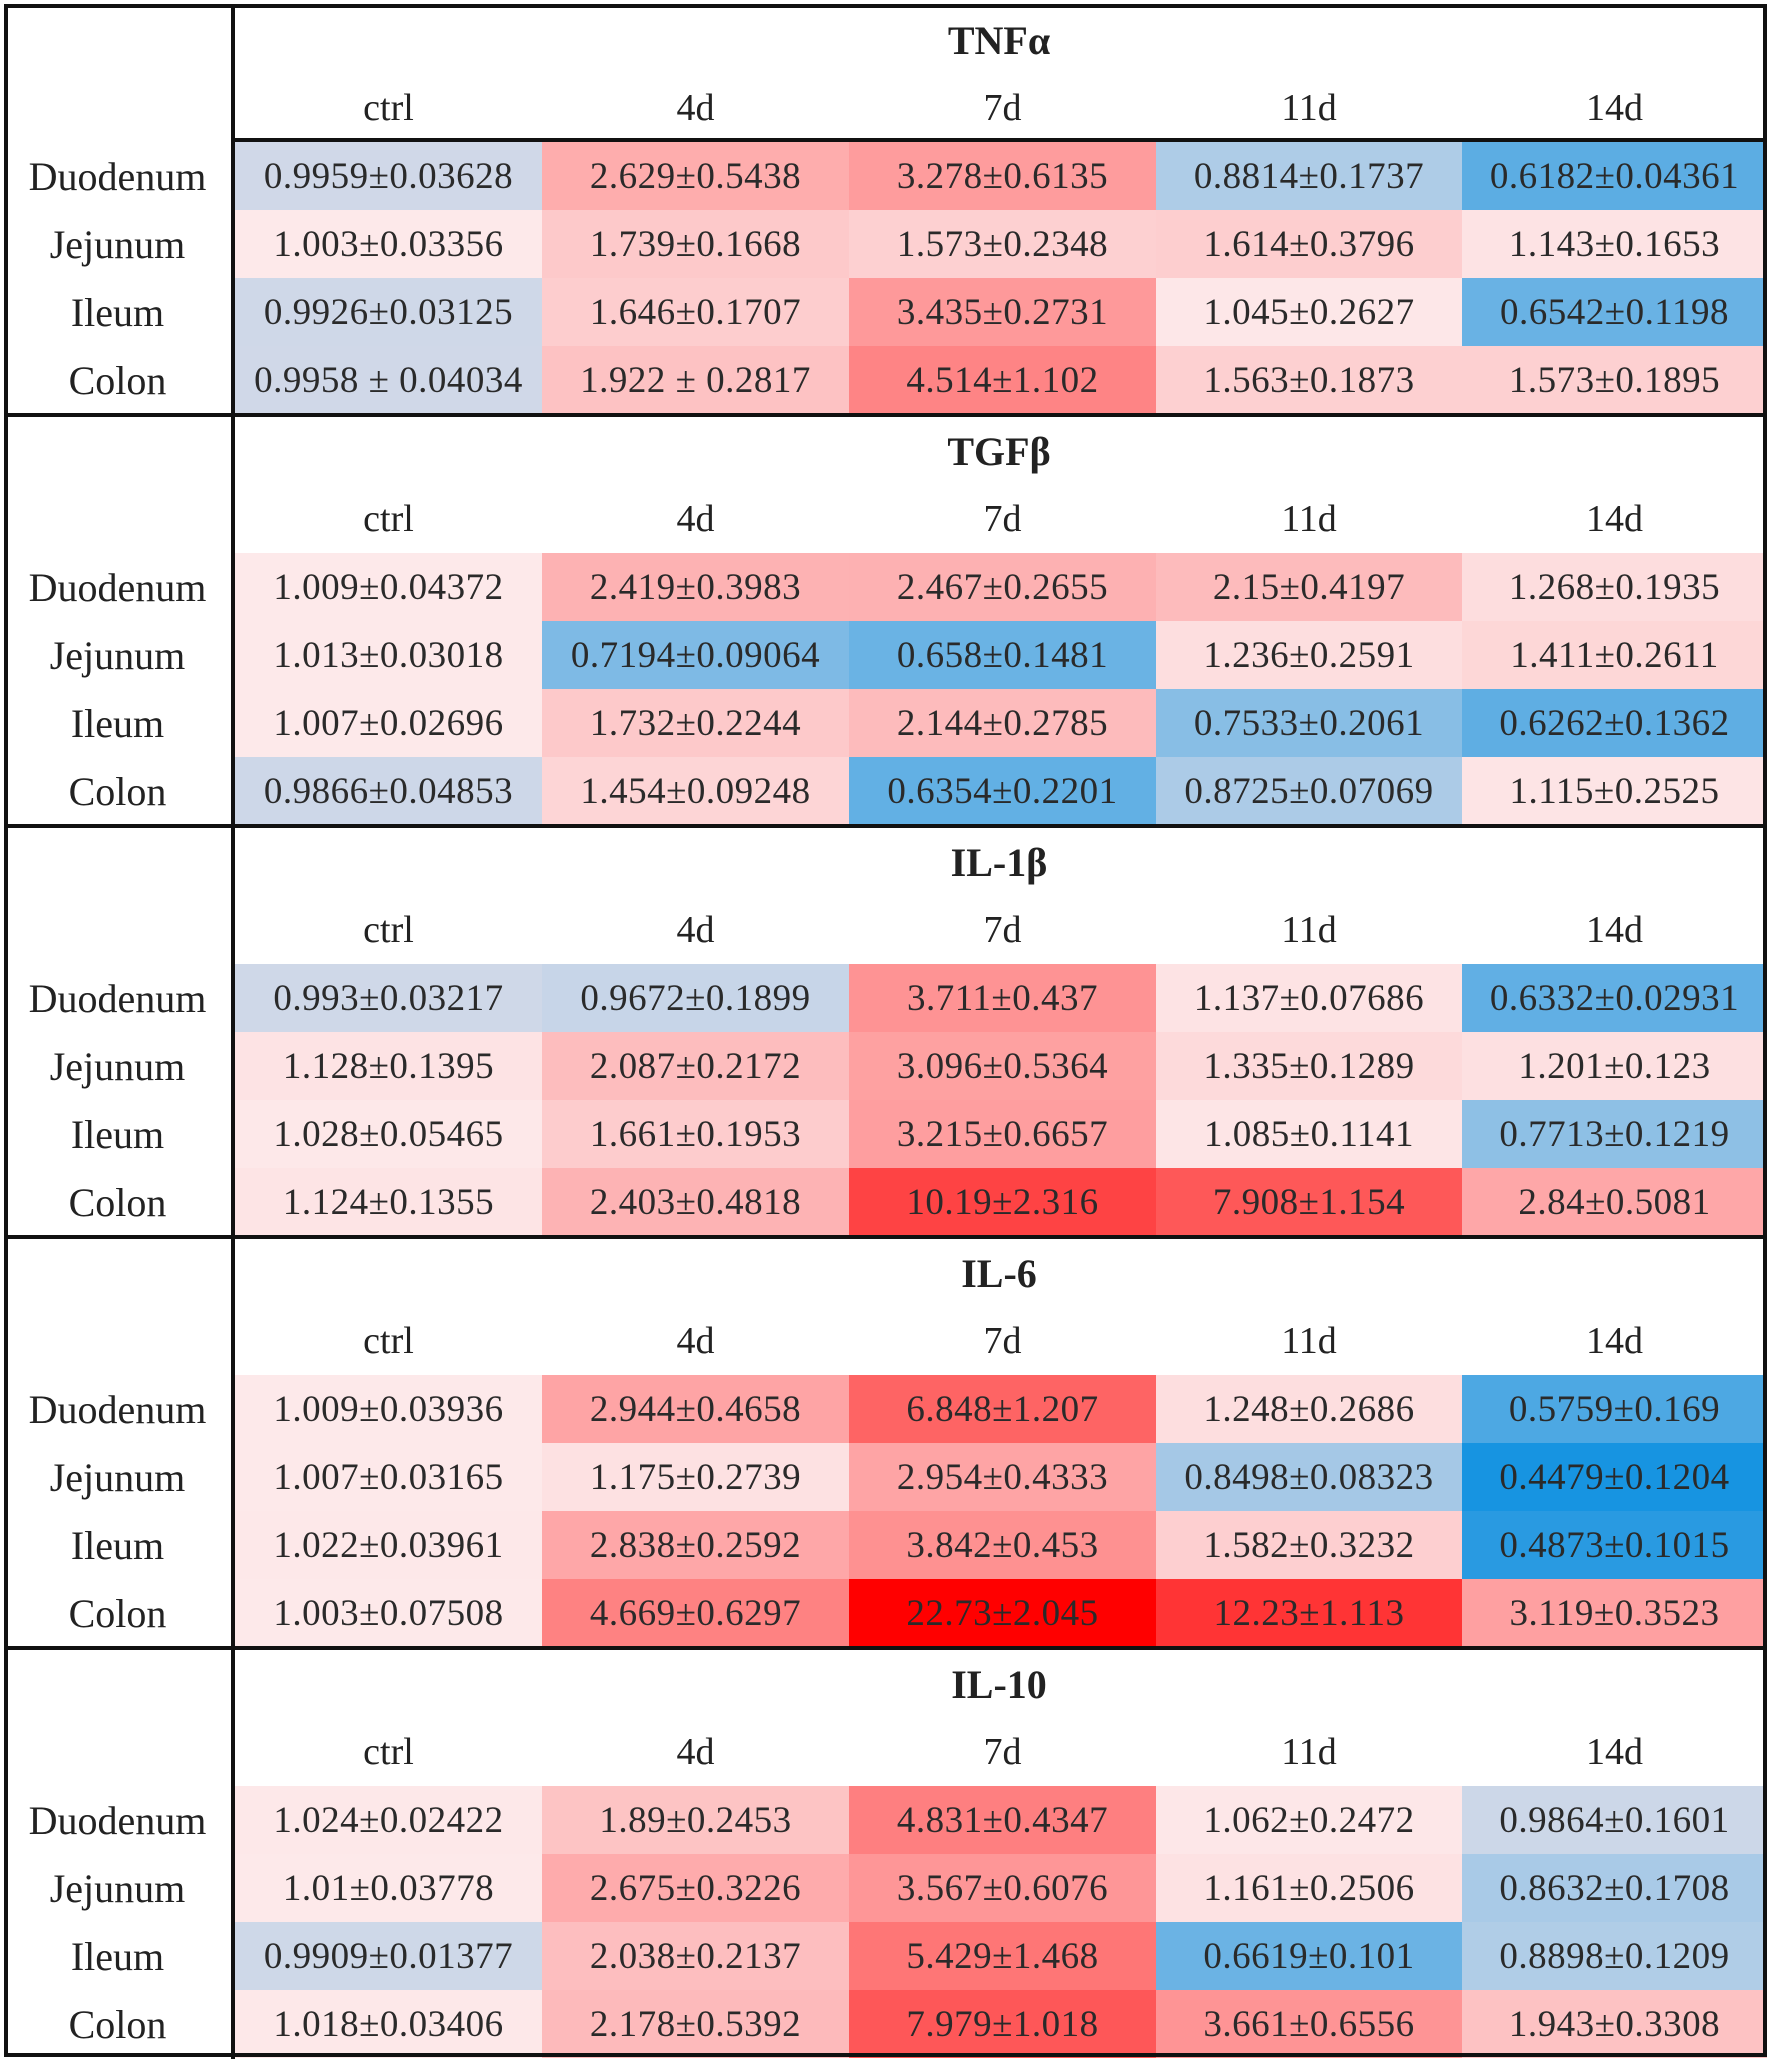  Describe the element at coordinates (1002, 312) in the screenshot. I see `heatmap-cell: 3.435±0.2731` at that location.